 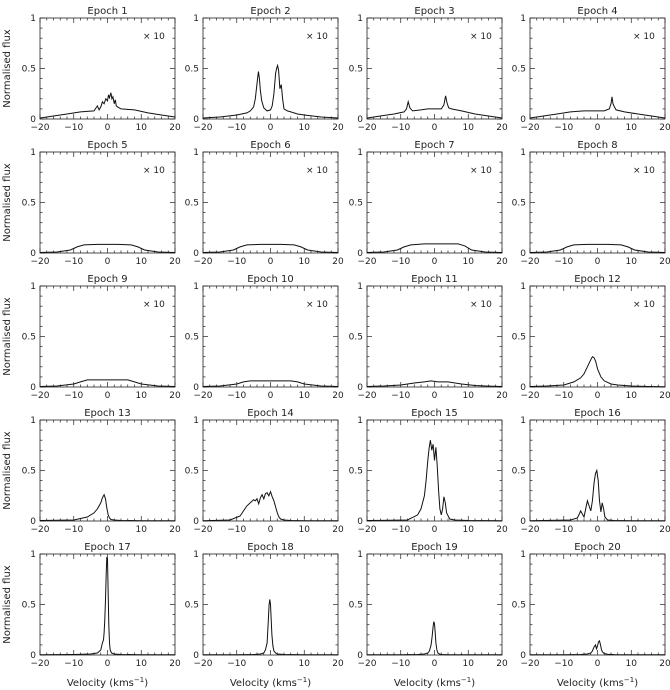 I want to click on panel-epoch-19: −20 −10 0 10 20 0 0.5 1 Epoch 19, so click(x=428, y=605).